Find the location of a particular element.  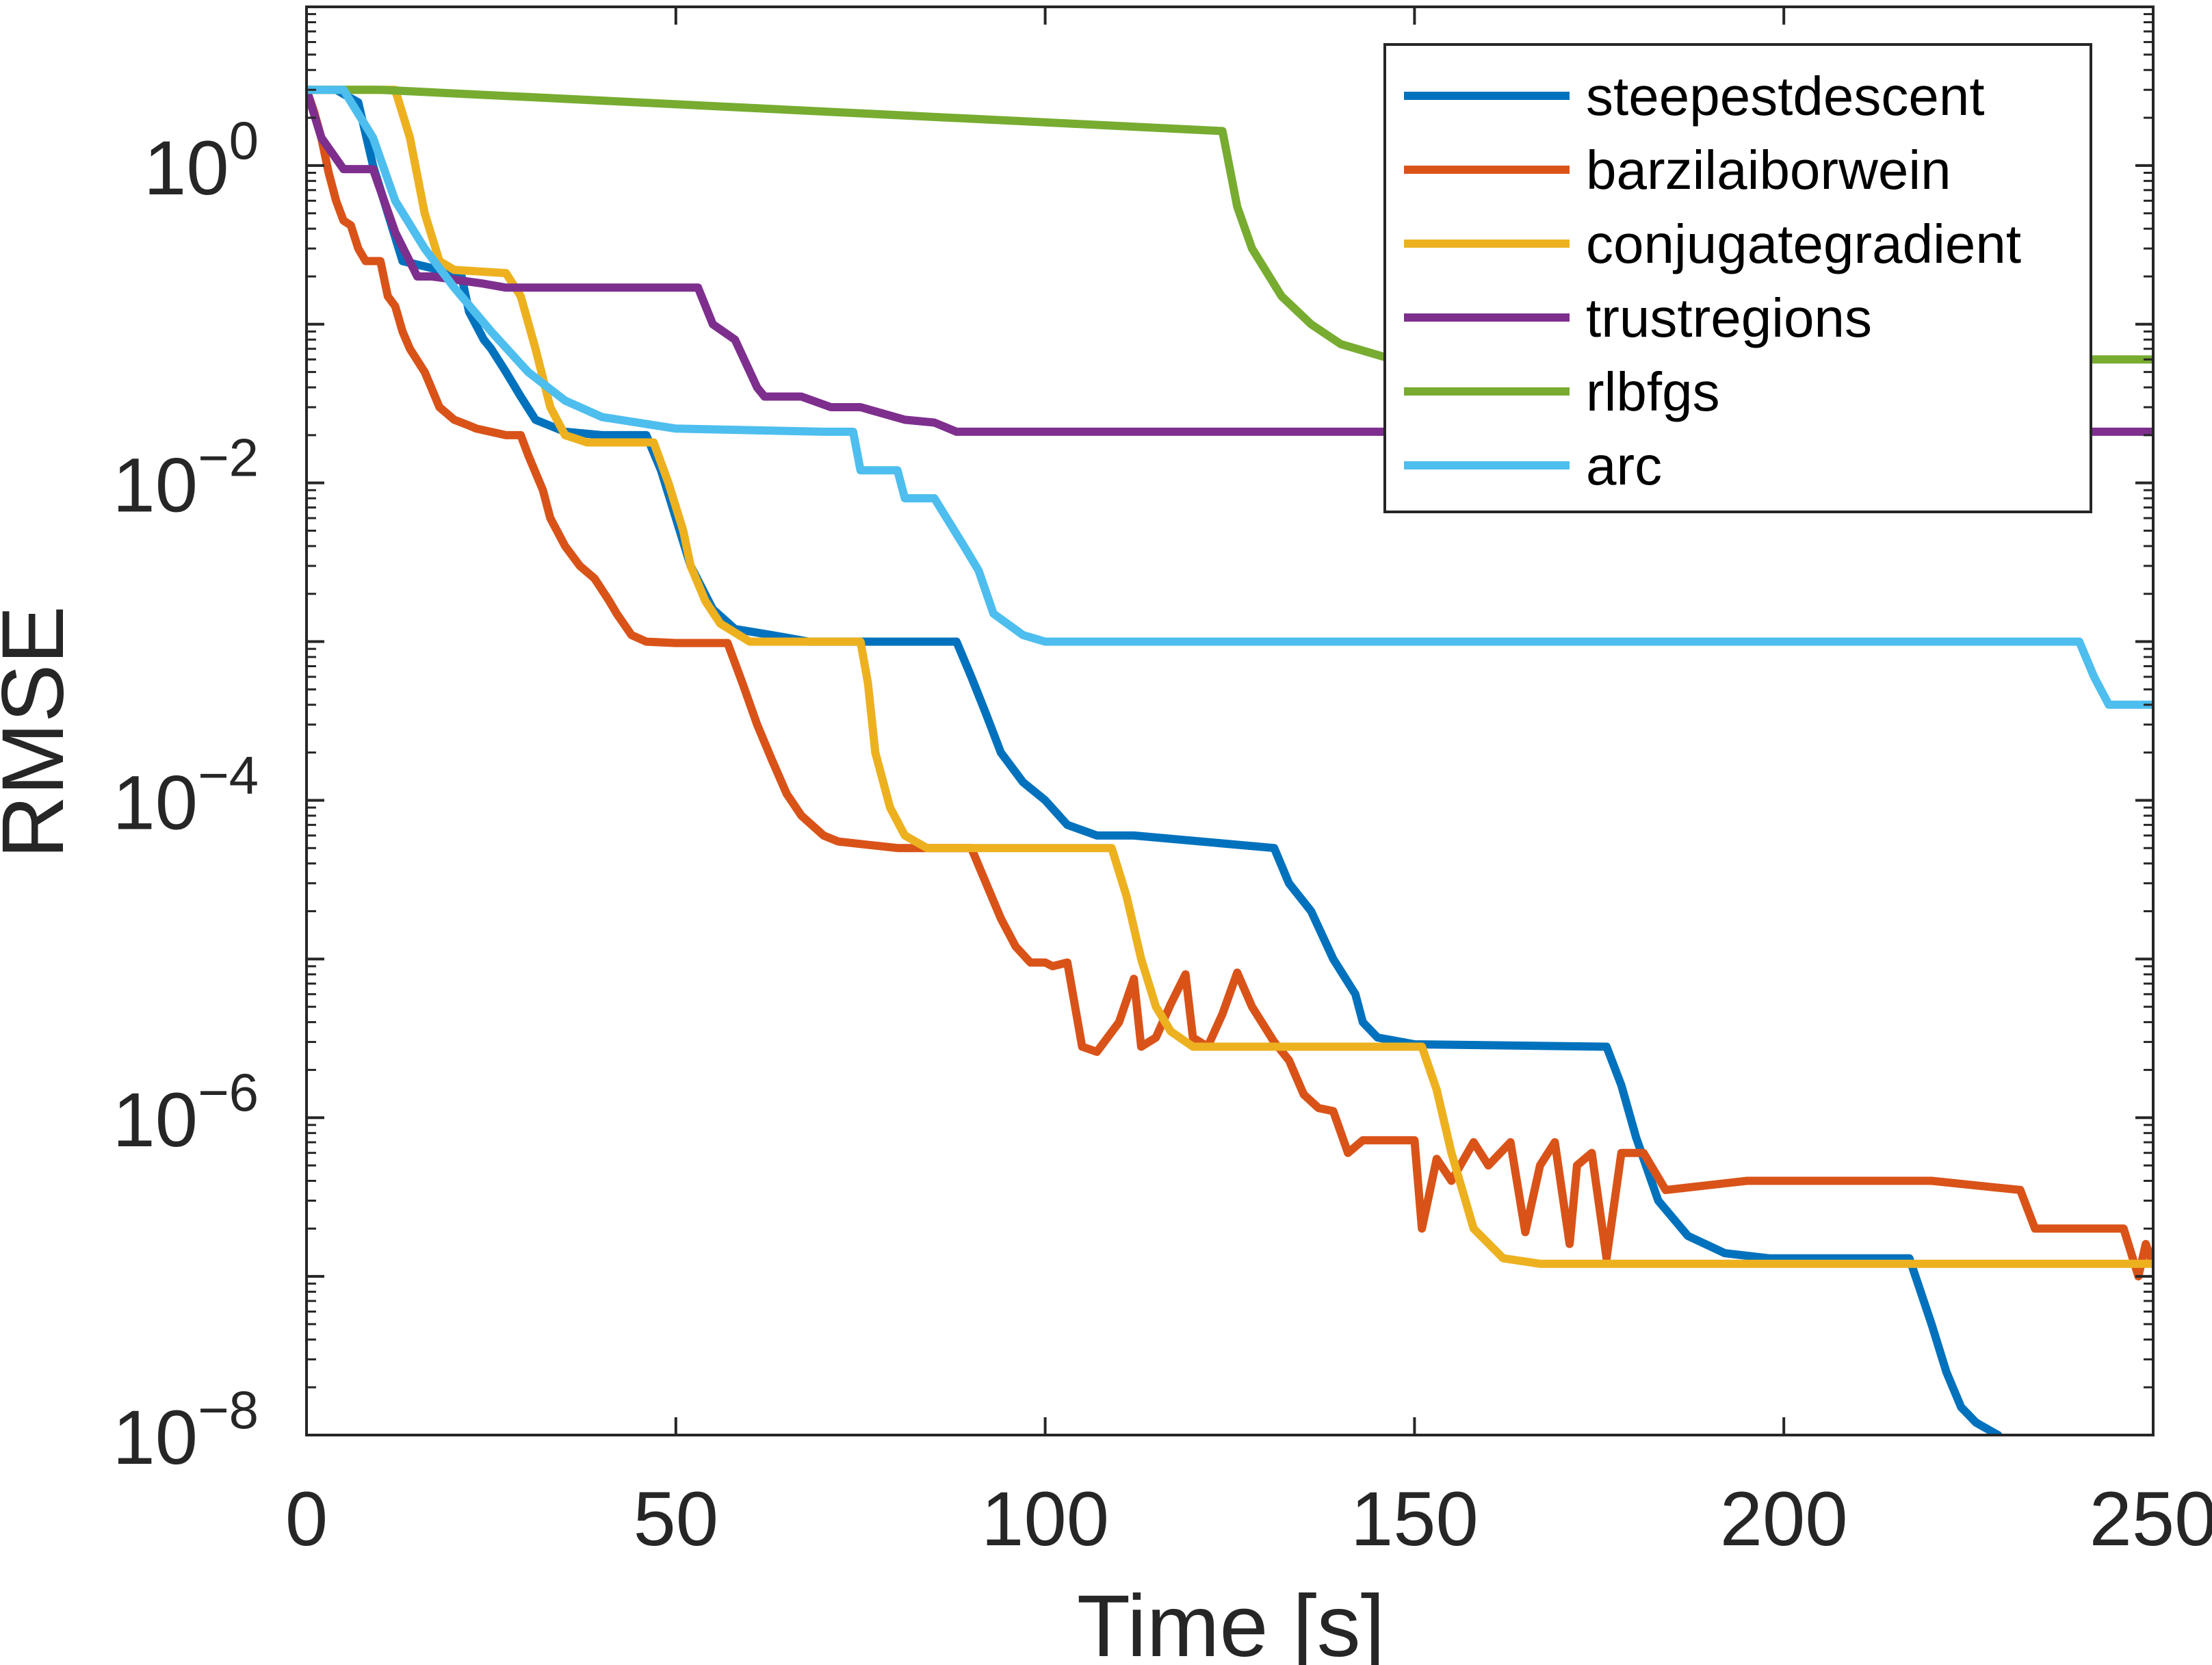

legend-label-arc: arc is located at coordinates (1624, 465).